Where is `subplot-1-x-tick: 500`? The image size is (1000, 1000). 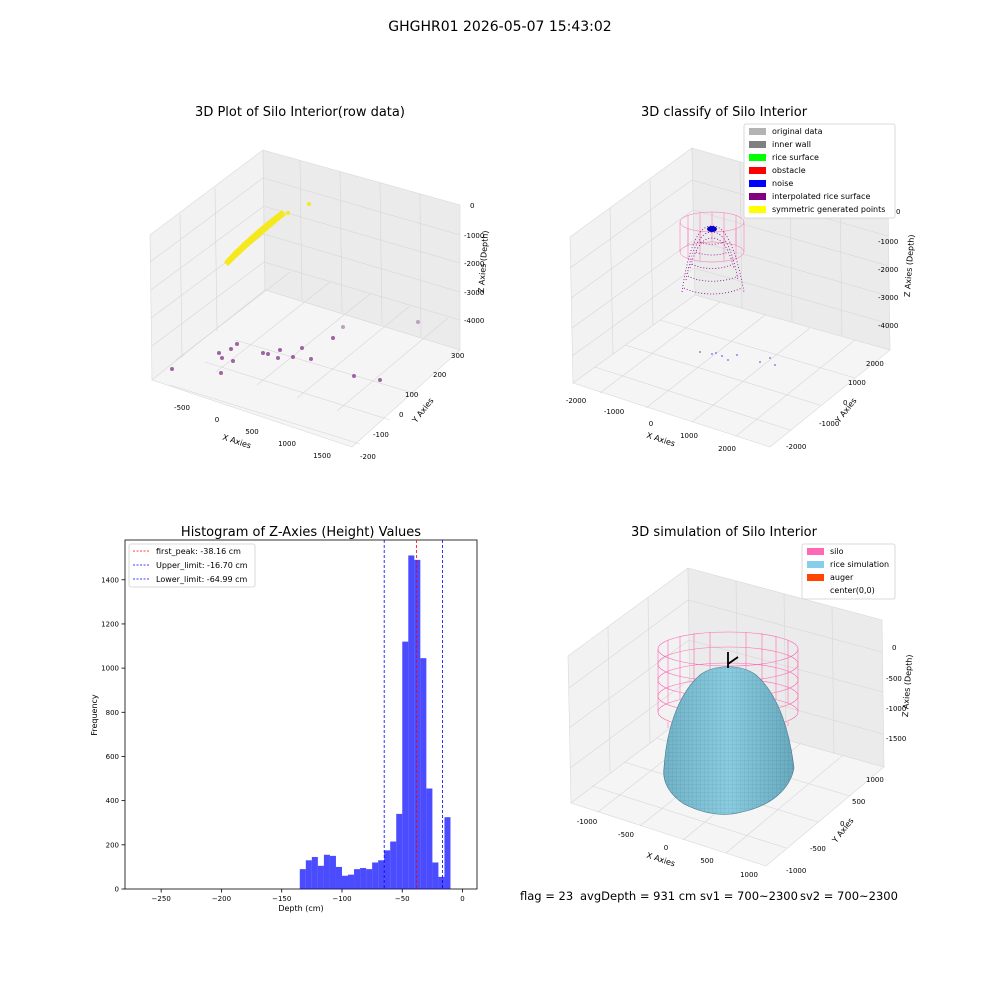 subplot-1-x-tick: 500 is located at coordinates (251, 432).